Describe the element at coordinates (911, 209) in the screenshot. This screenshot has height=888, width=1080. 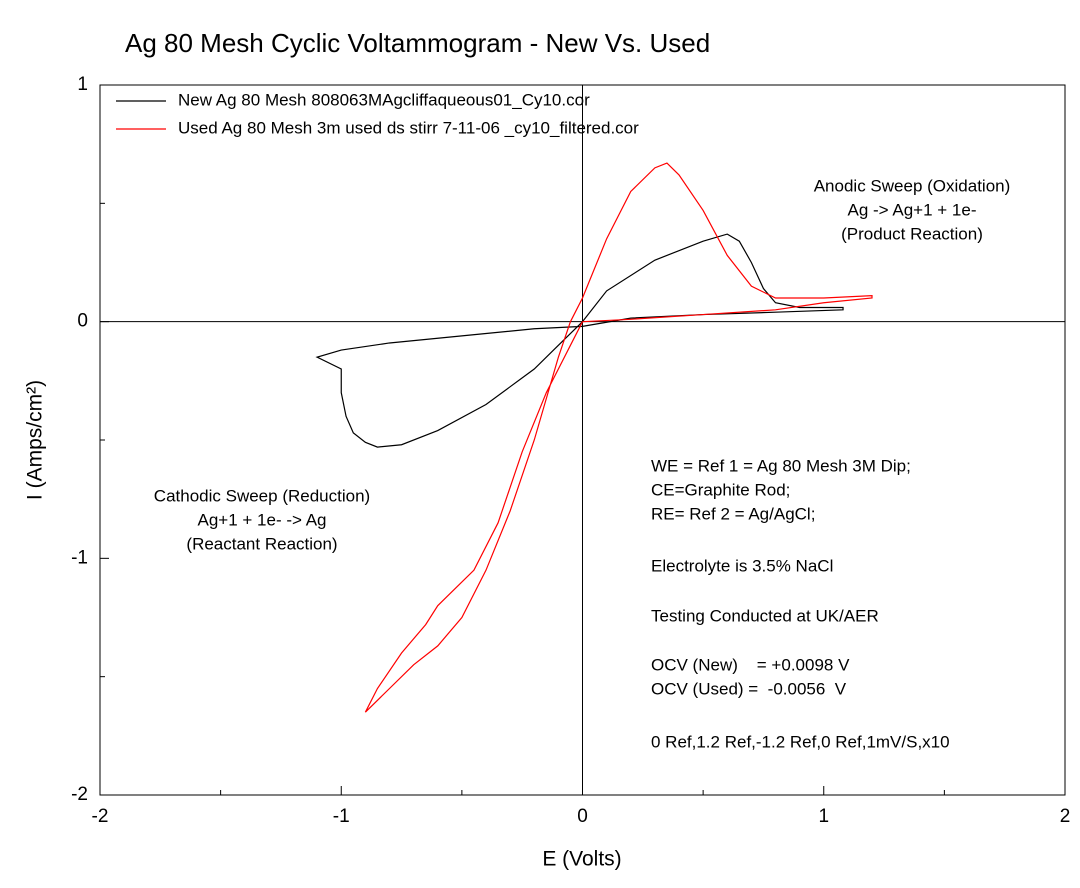
I see `annotation: Ag -> Ag+1 + 1e-` at that location.